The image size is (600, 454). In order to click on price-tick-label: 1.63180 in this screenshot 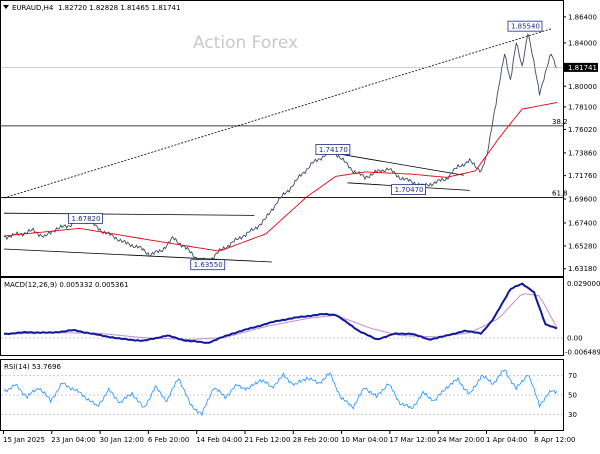, I will do `click(582, 269)`.